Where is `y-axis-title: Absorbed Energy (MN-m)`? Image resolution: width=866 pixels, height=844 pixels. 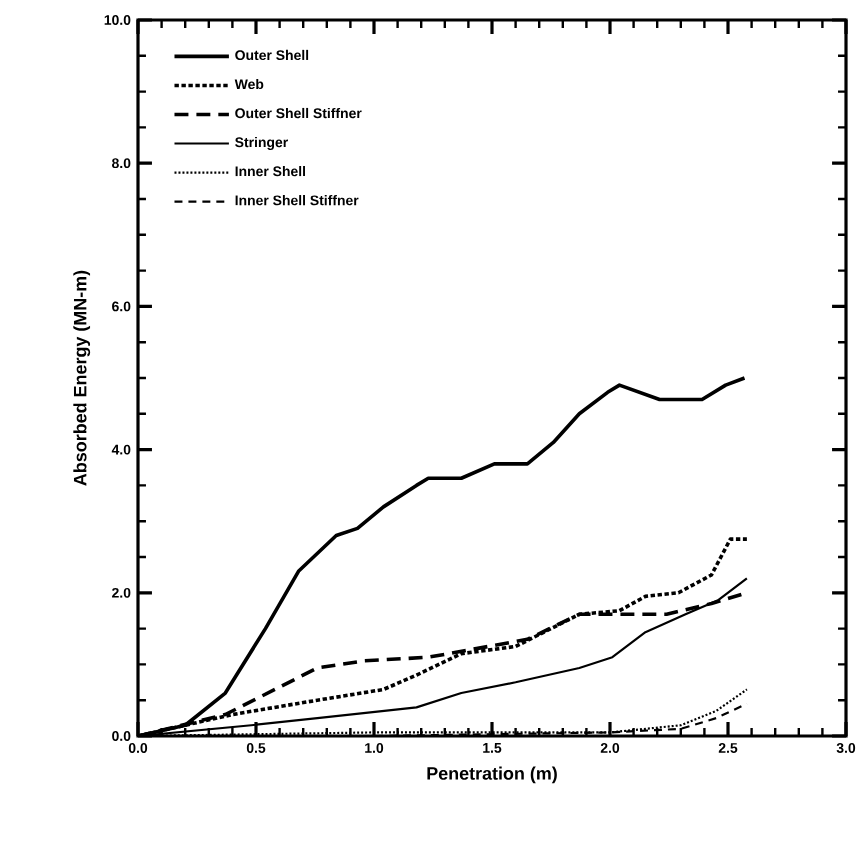 y-axis-title: Absorbed Energy (MN-m) is located at coordinates (82, 378).